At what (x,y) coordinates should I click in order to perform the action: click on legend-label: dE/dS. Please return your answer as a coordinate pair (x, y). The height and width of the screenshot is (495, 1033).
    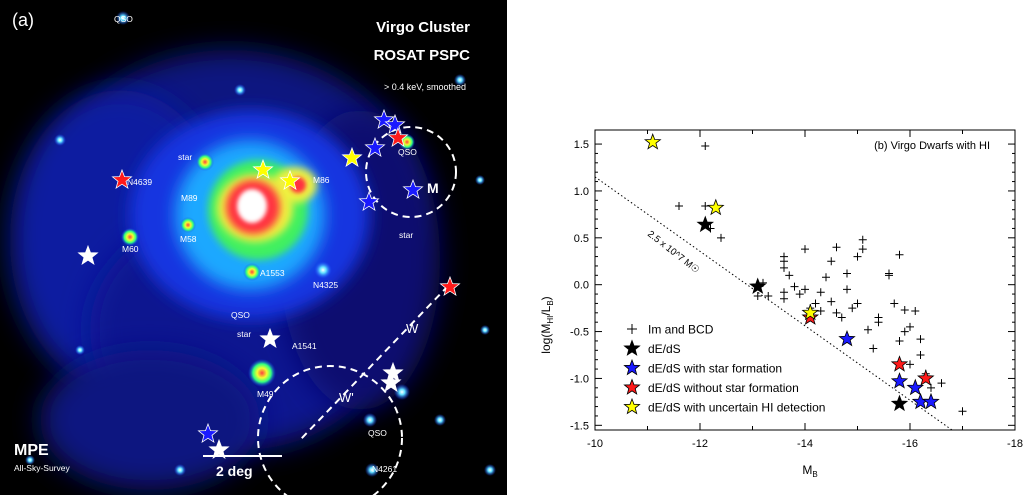
    Looking at the image, I should click on (664, 349).